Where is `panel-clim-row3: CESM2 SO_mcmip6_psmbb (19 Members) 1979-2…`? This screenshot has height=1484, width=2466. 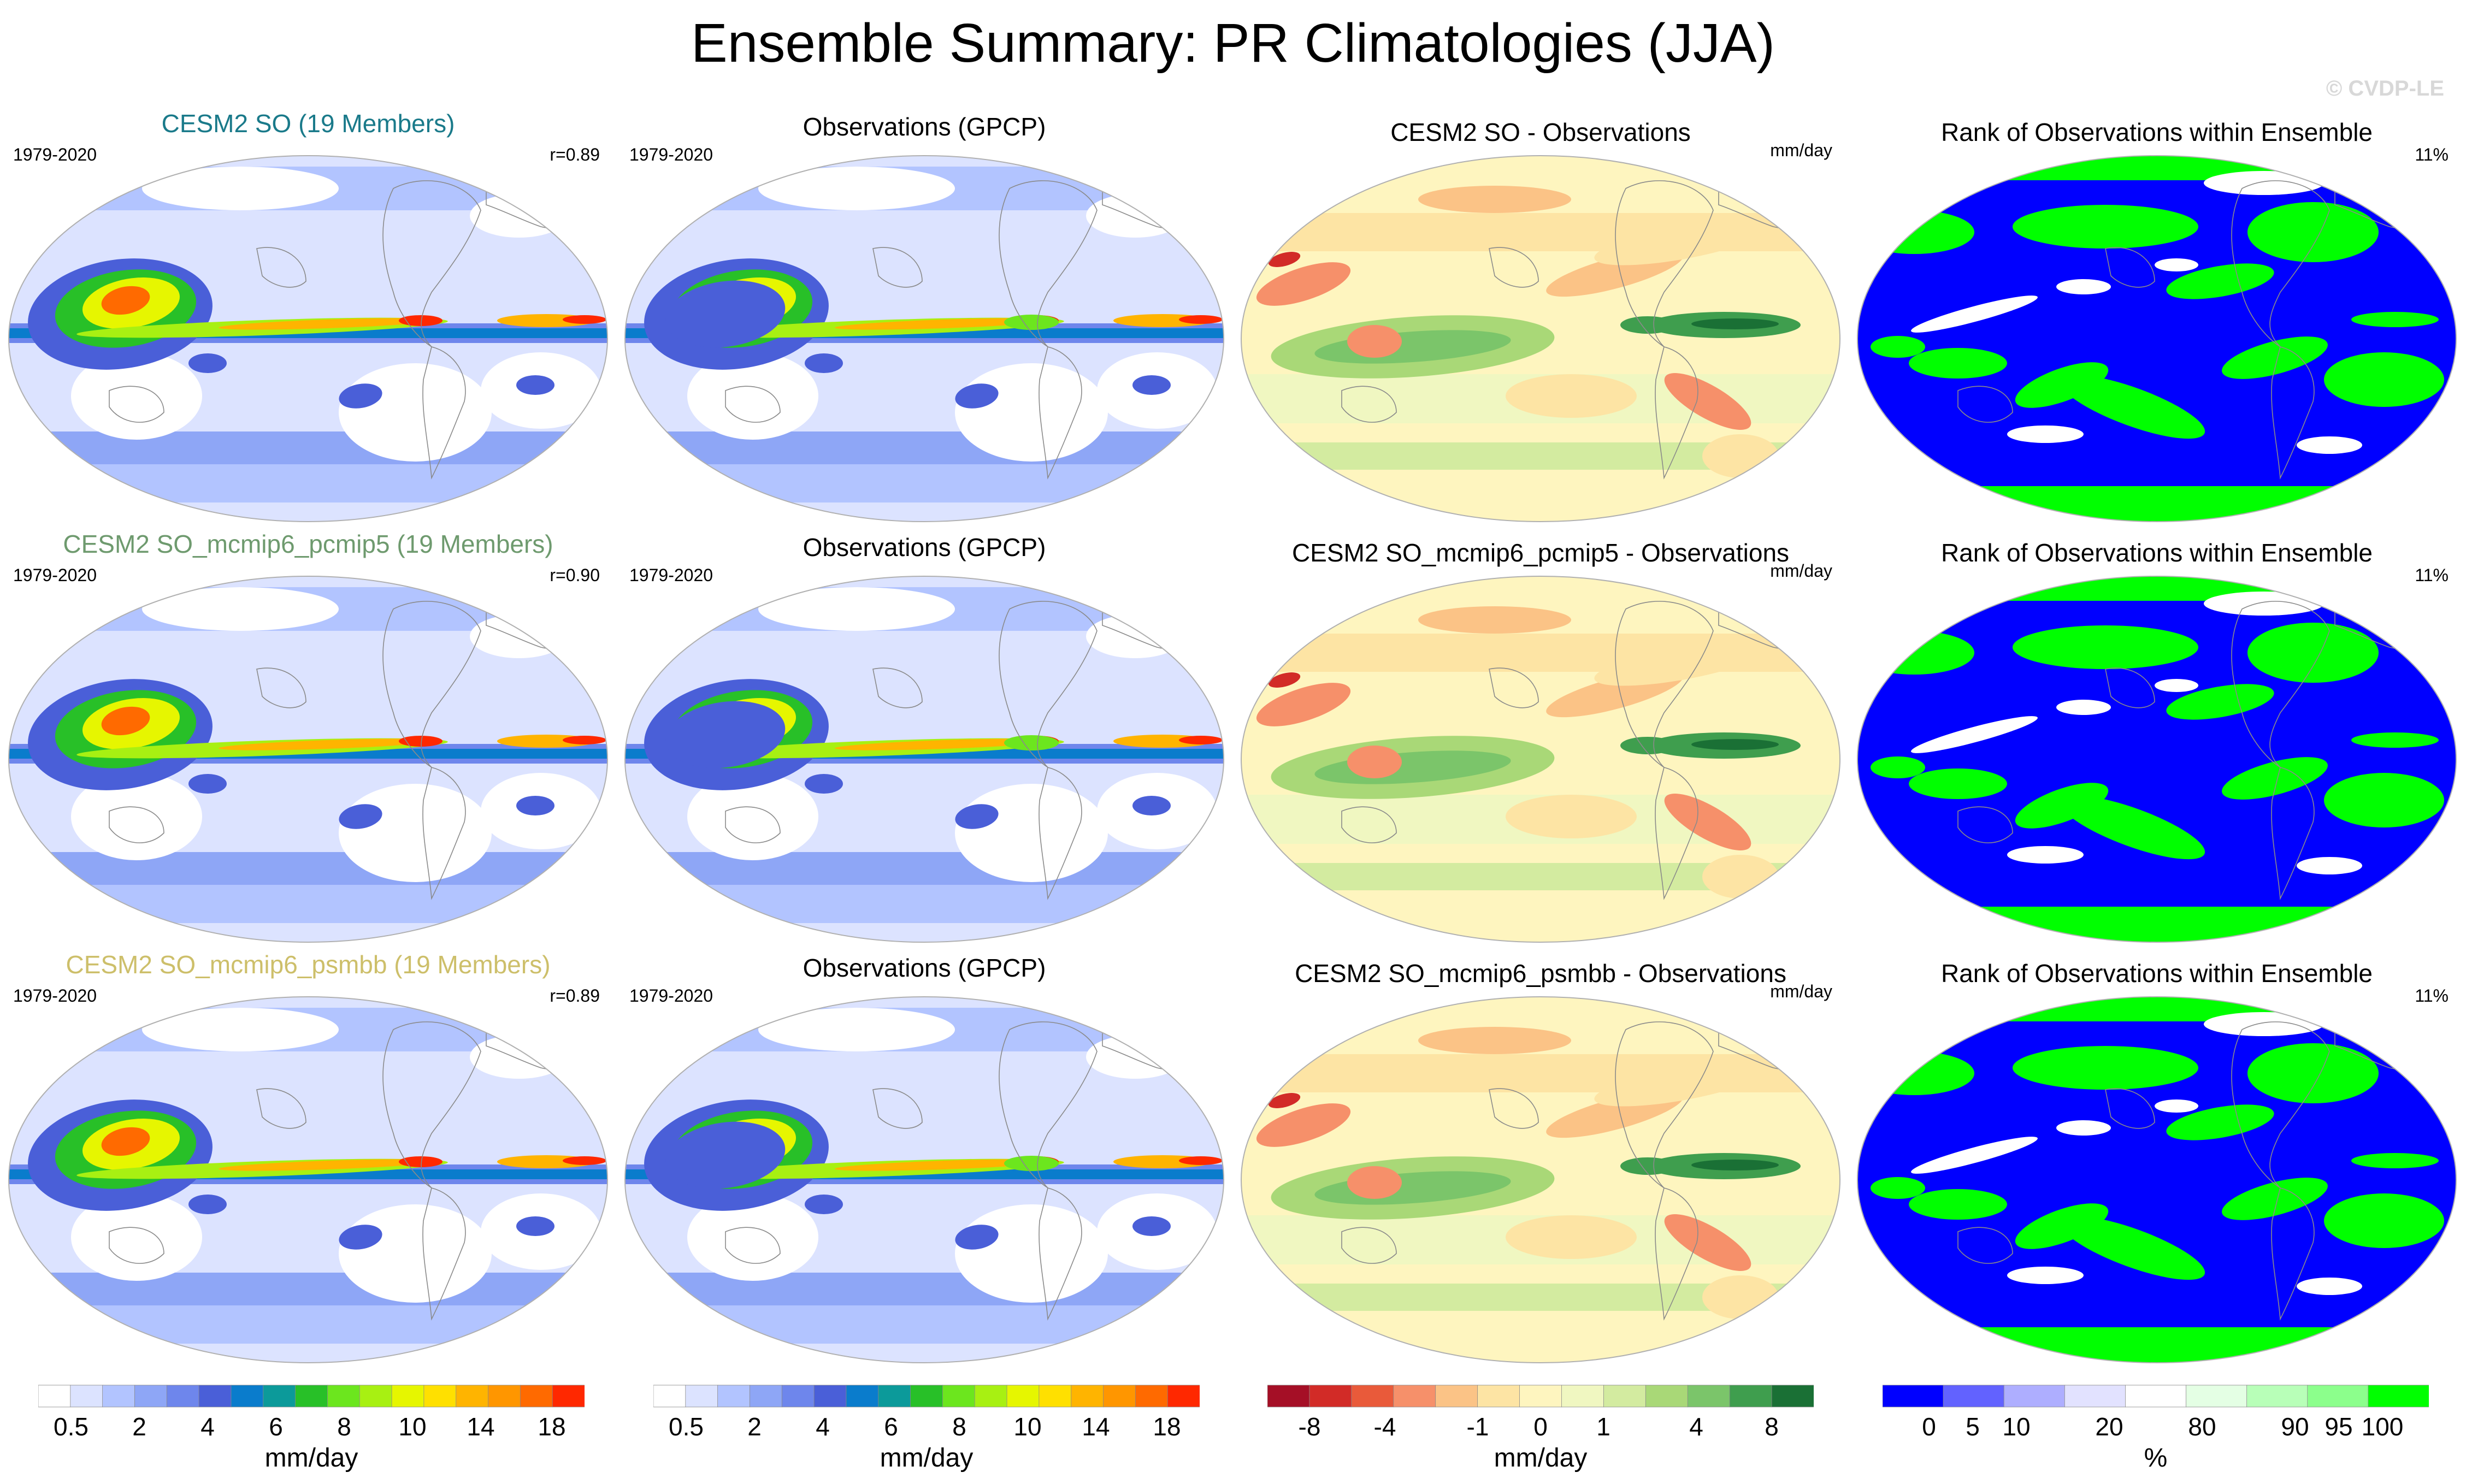 panel-clim-row3: CESM2 SO_mcmip6_psmbb (19 Members) 1979-2… is located at coordinates (308, 1163).